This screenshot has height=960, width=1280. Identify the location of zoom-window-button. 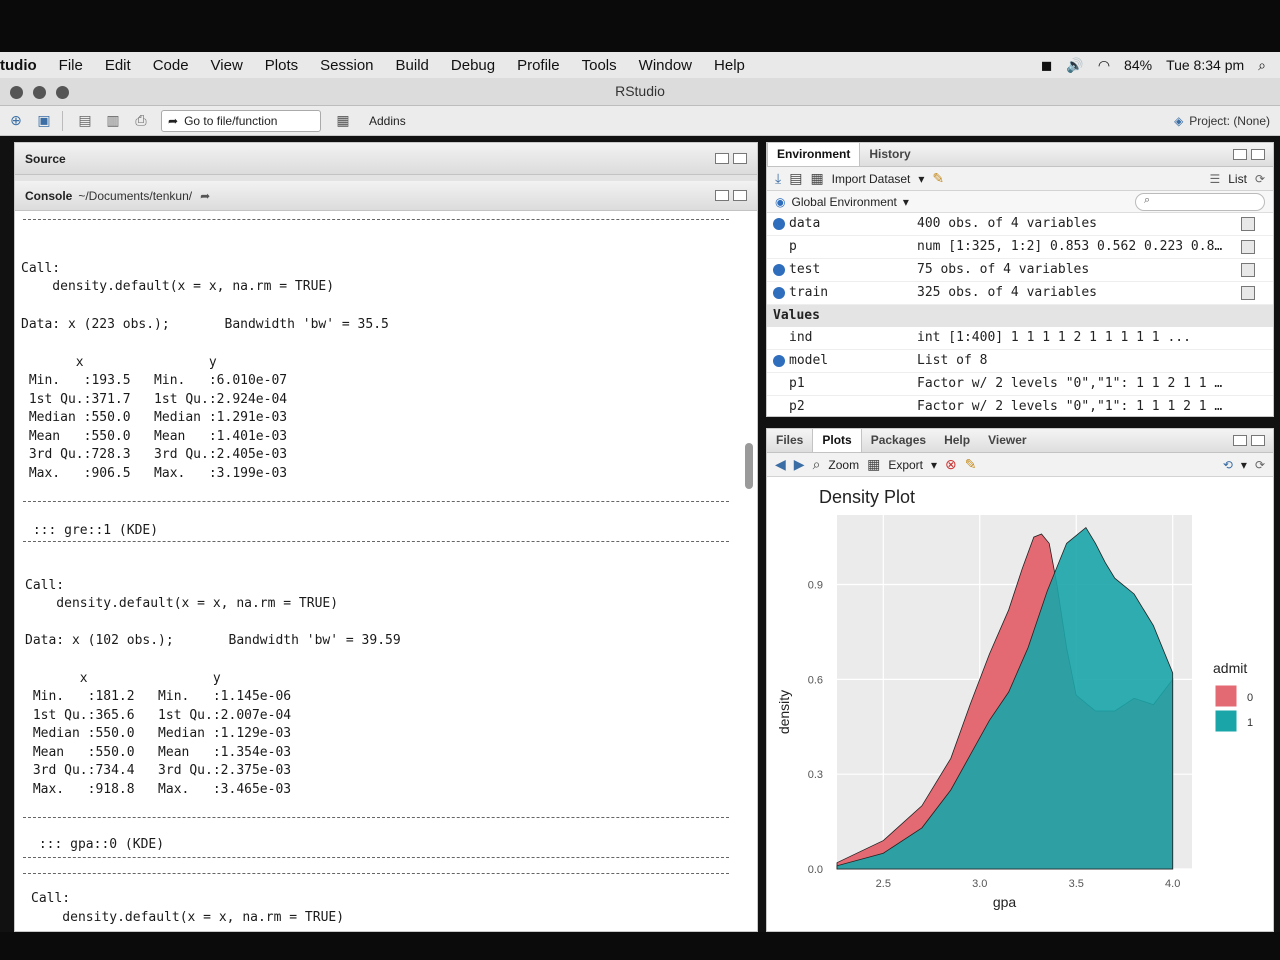
(62, 92).